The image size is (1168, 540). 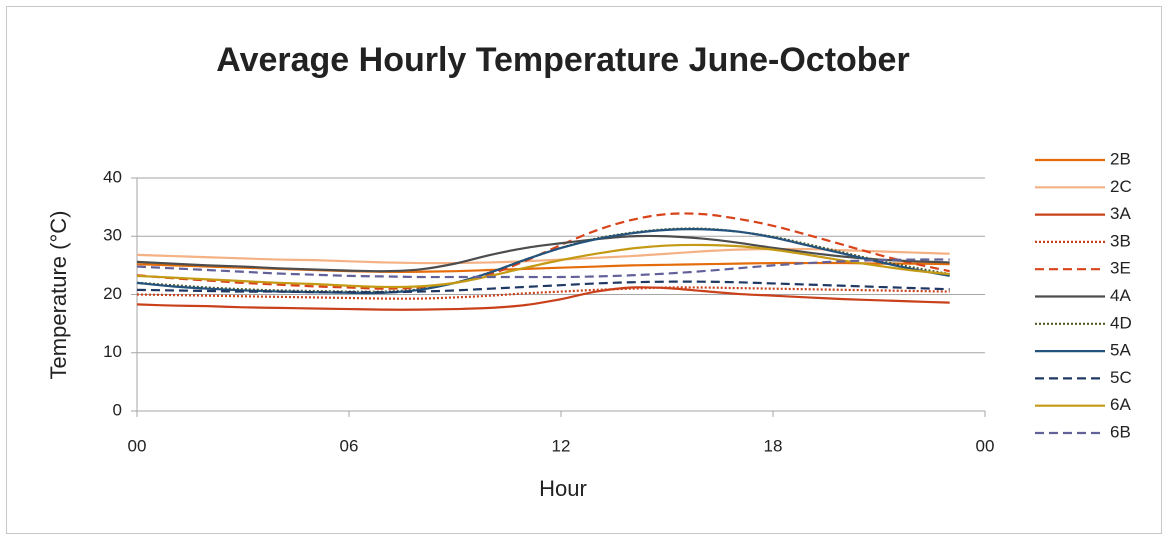 I want to click on legend-label: 3E, so click(x=1120, y=268).